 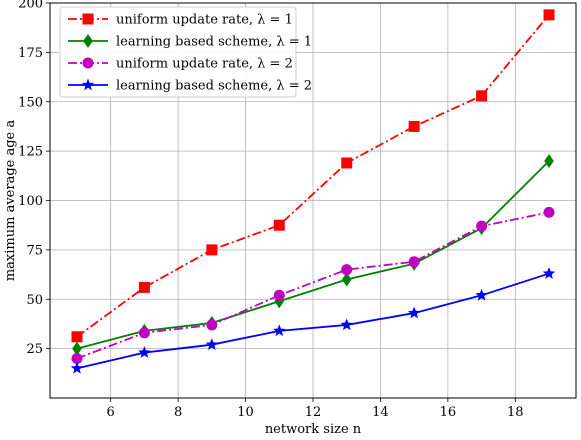 What do you see at coordinates (34, 250) in the screenshot?
I see `y-tick-label: 75` at bounding box center [34, 250].